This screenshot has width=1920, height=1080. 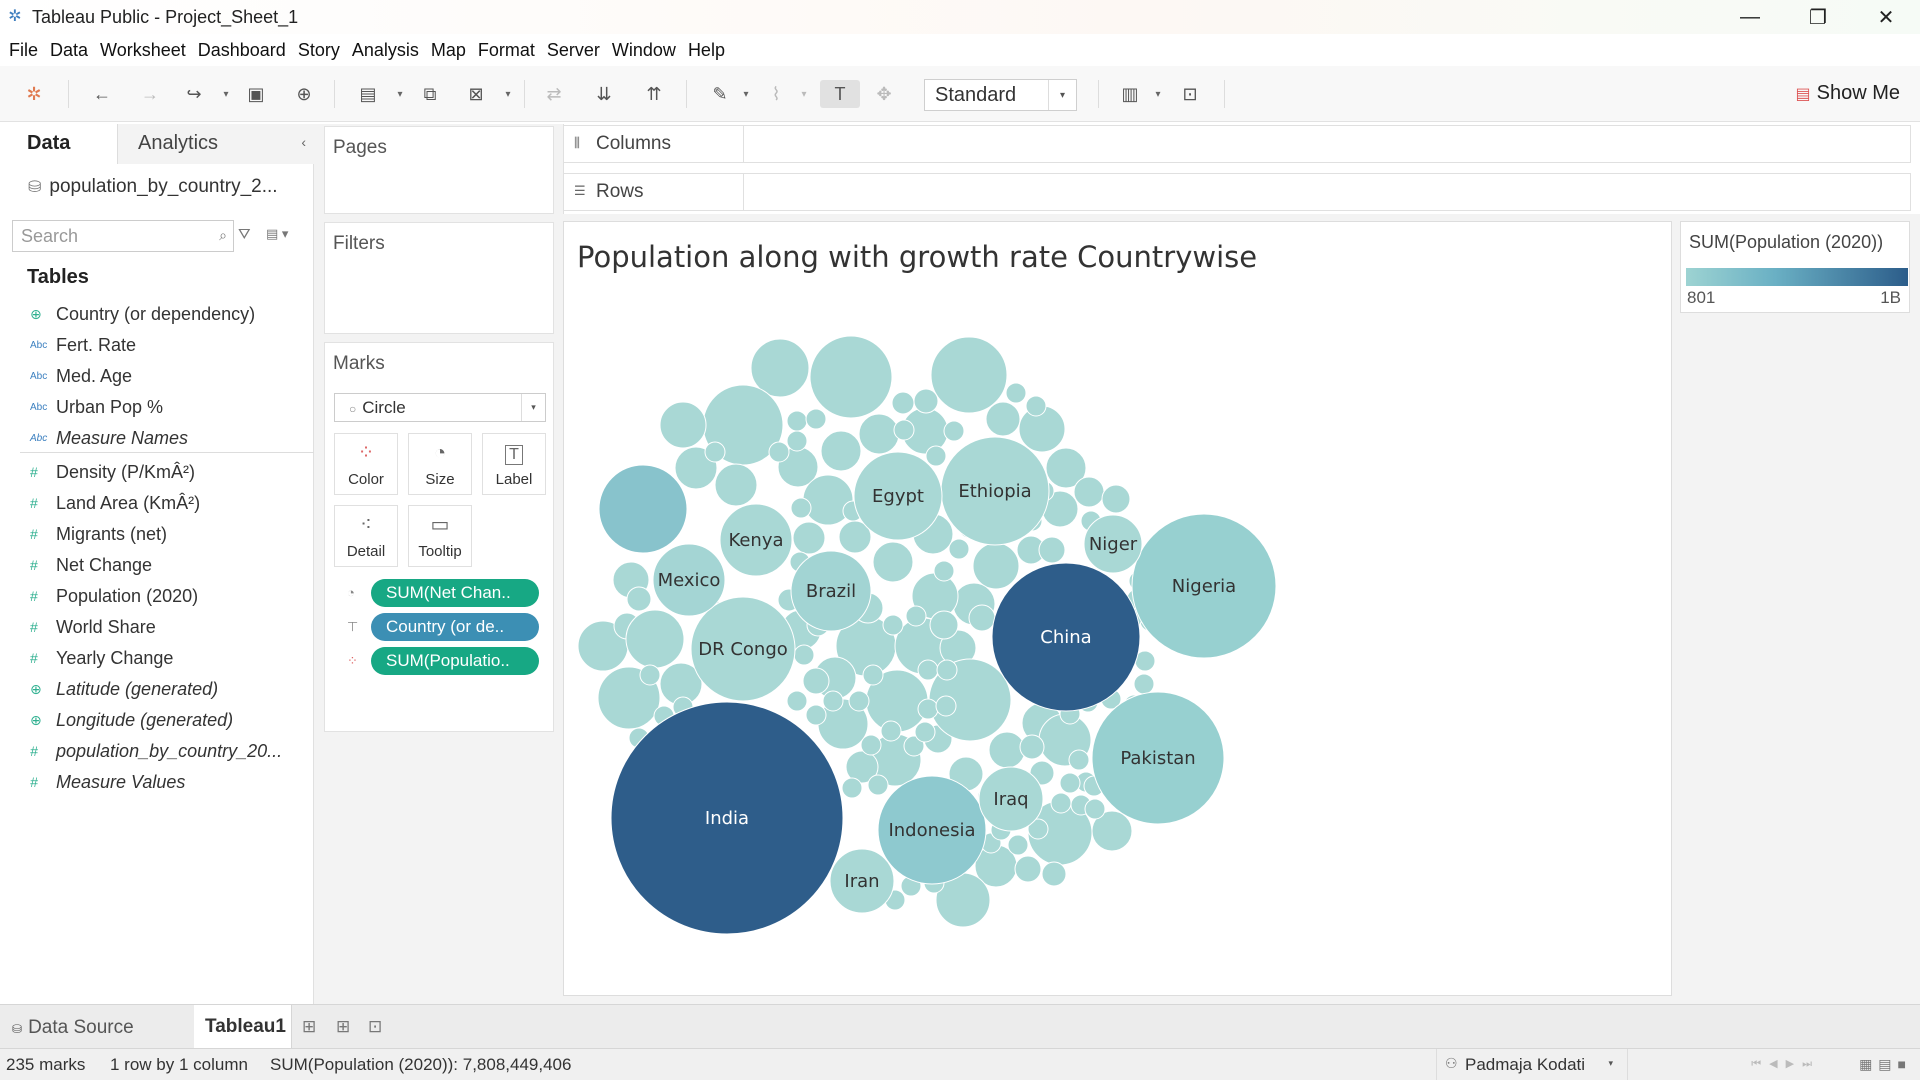 What do you see at coordinates (1066, 637) in the screenshot?
I see `bubble-mark-china` at bounding box center [1066, 637].